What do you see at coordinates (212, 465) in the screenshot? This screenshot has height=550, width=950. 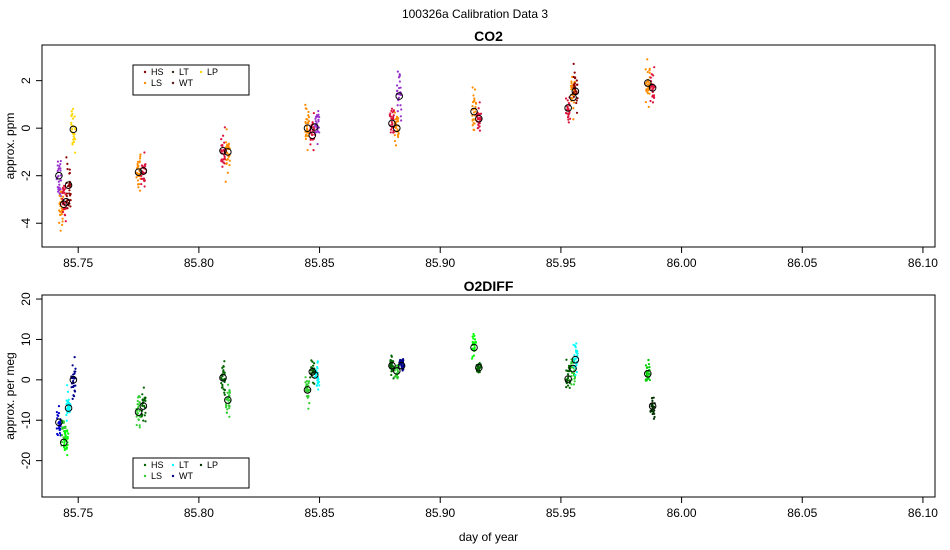 I see `legend-label: LP` at bounding box center [212, 465].